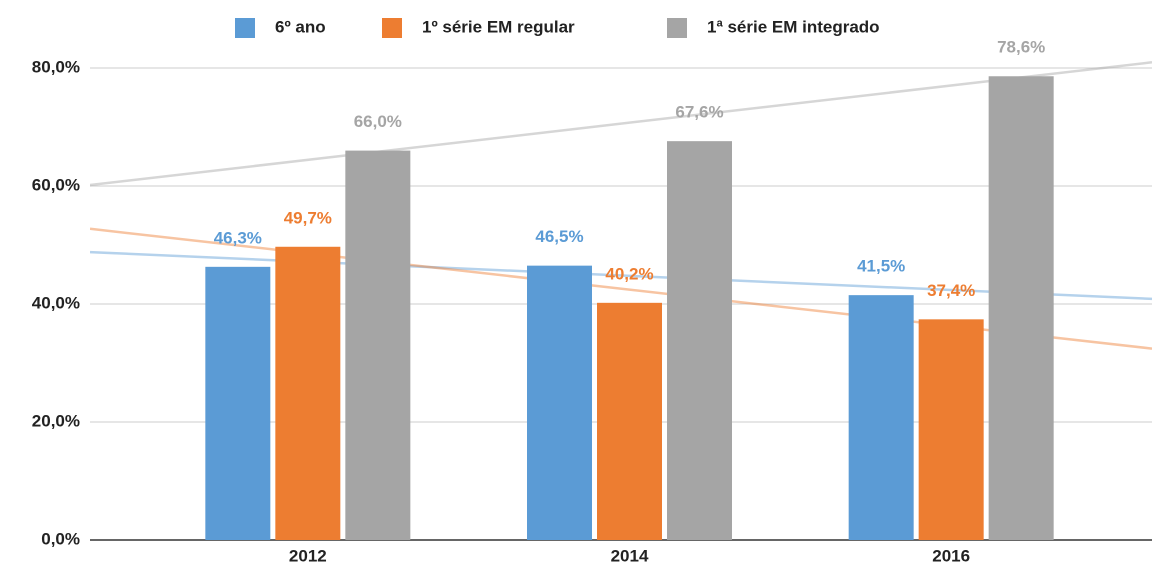  Describe the element at coordinates (1021, 47) in the screenshot. I see `data-label: 78,6%` at that location.